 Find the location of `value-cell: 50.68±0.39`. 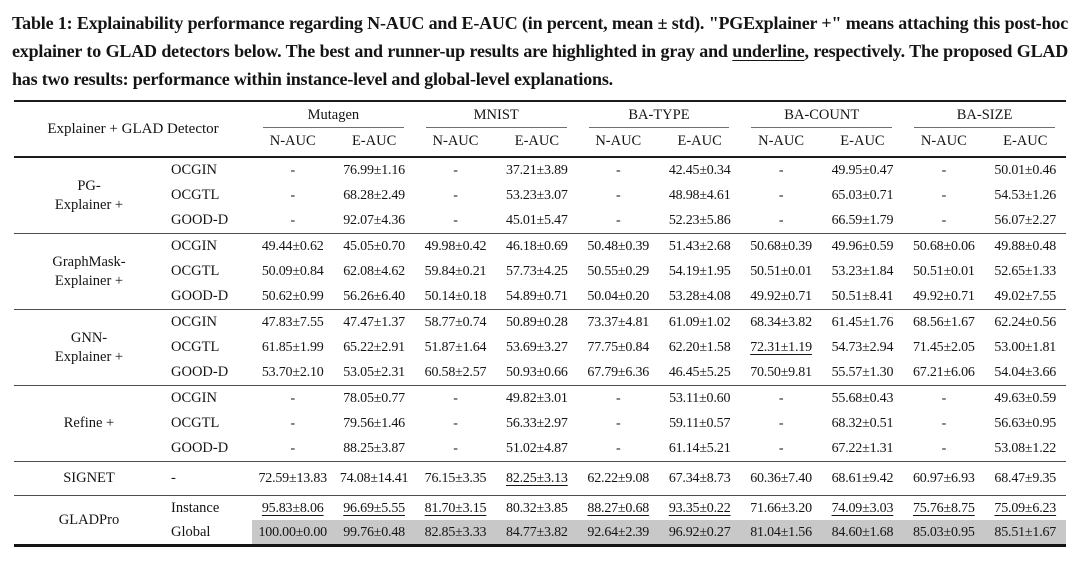

value-cell: 50.68±0.39 is located at coordinates (781, 246).